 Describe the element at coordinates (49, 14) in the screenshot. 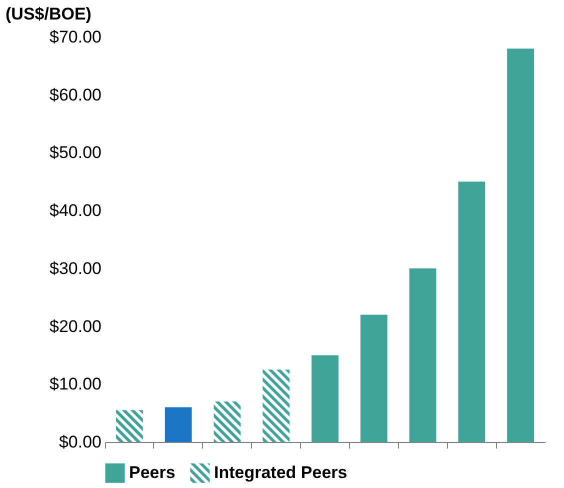

I see `y-axis-title: (US$/BOE)` at that location.